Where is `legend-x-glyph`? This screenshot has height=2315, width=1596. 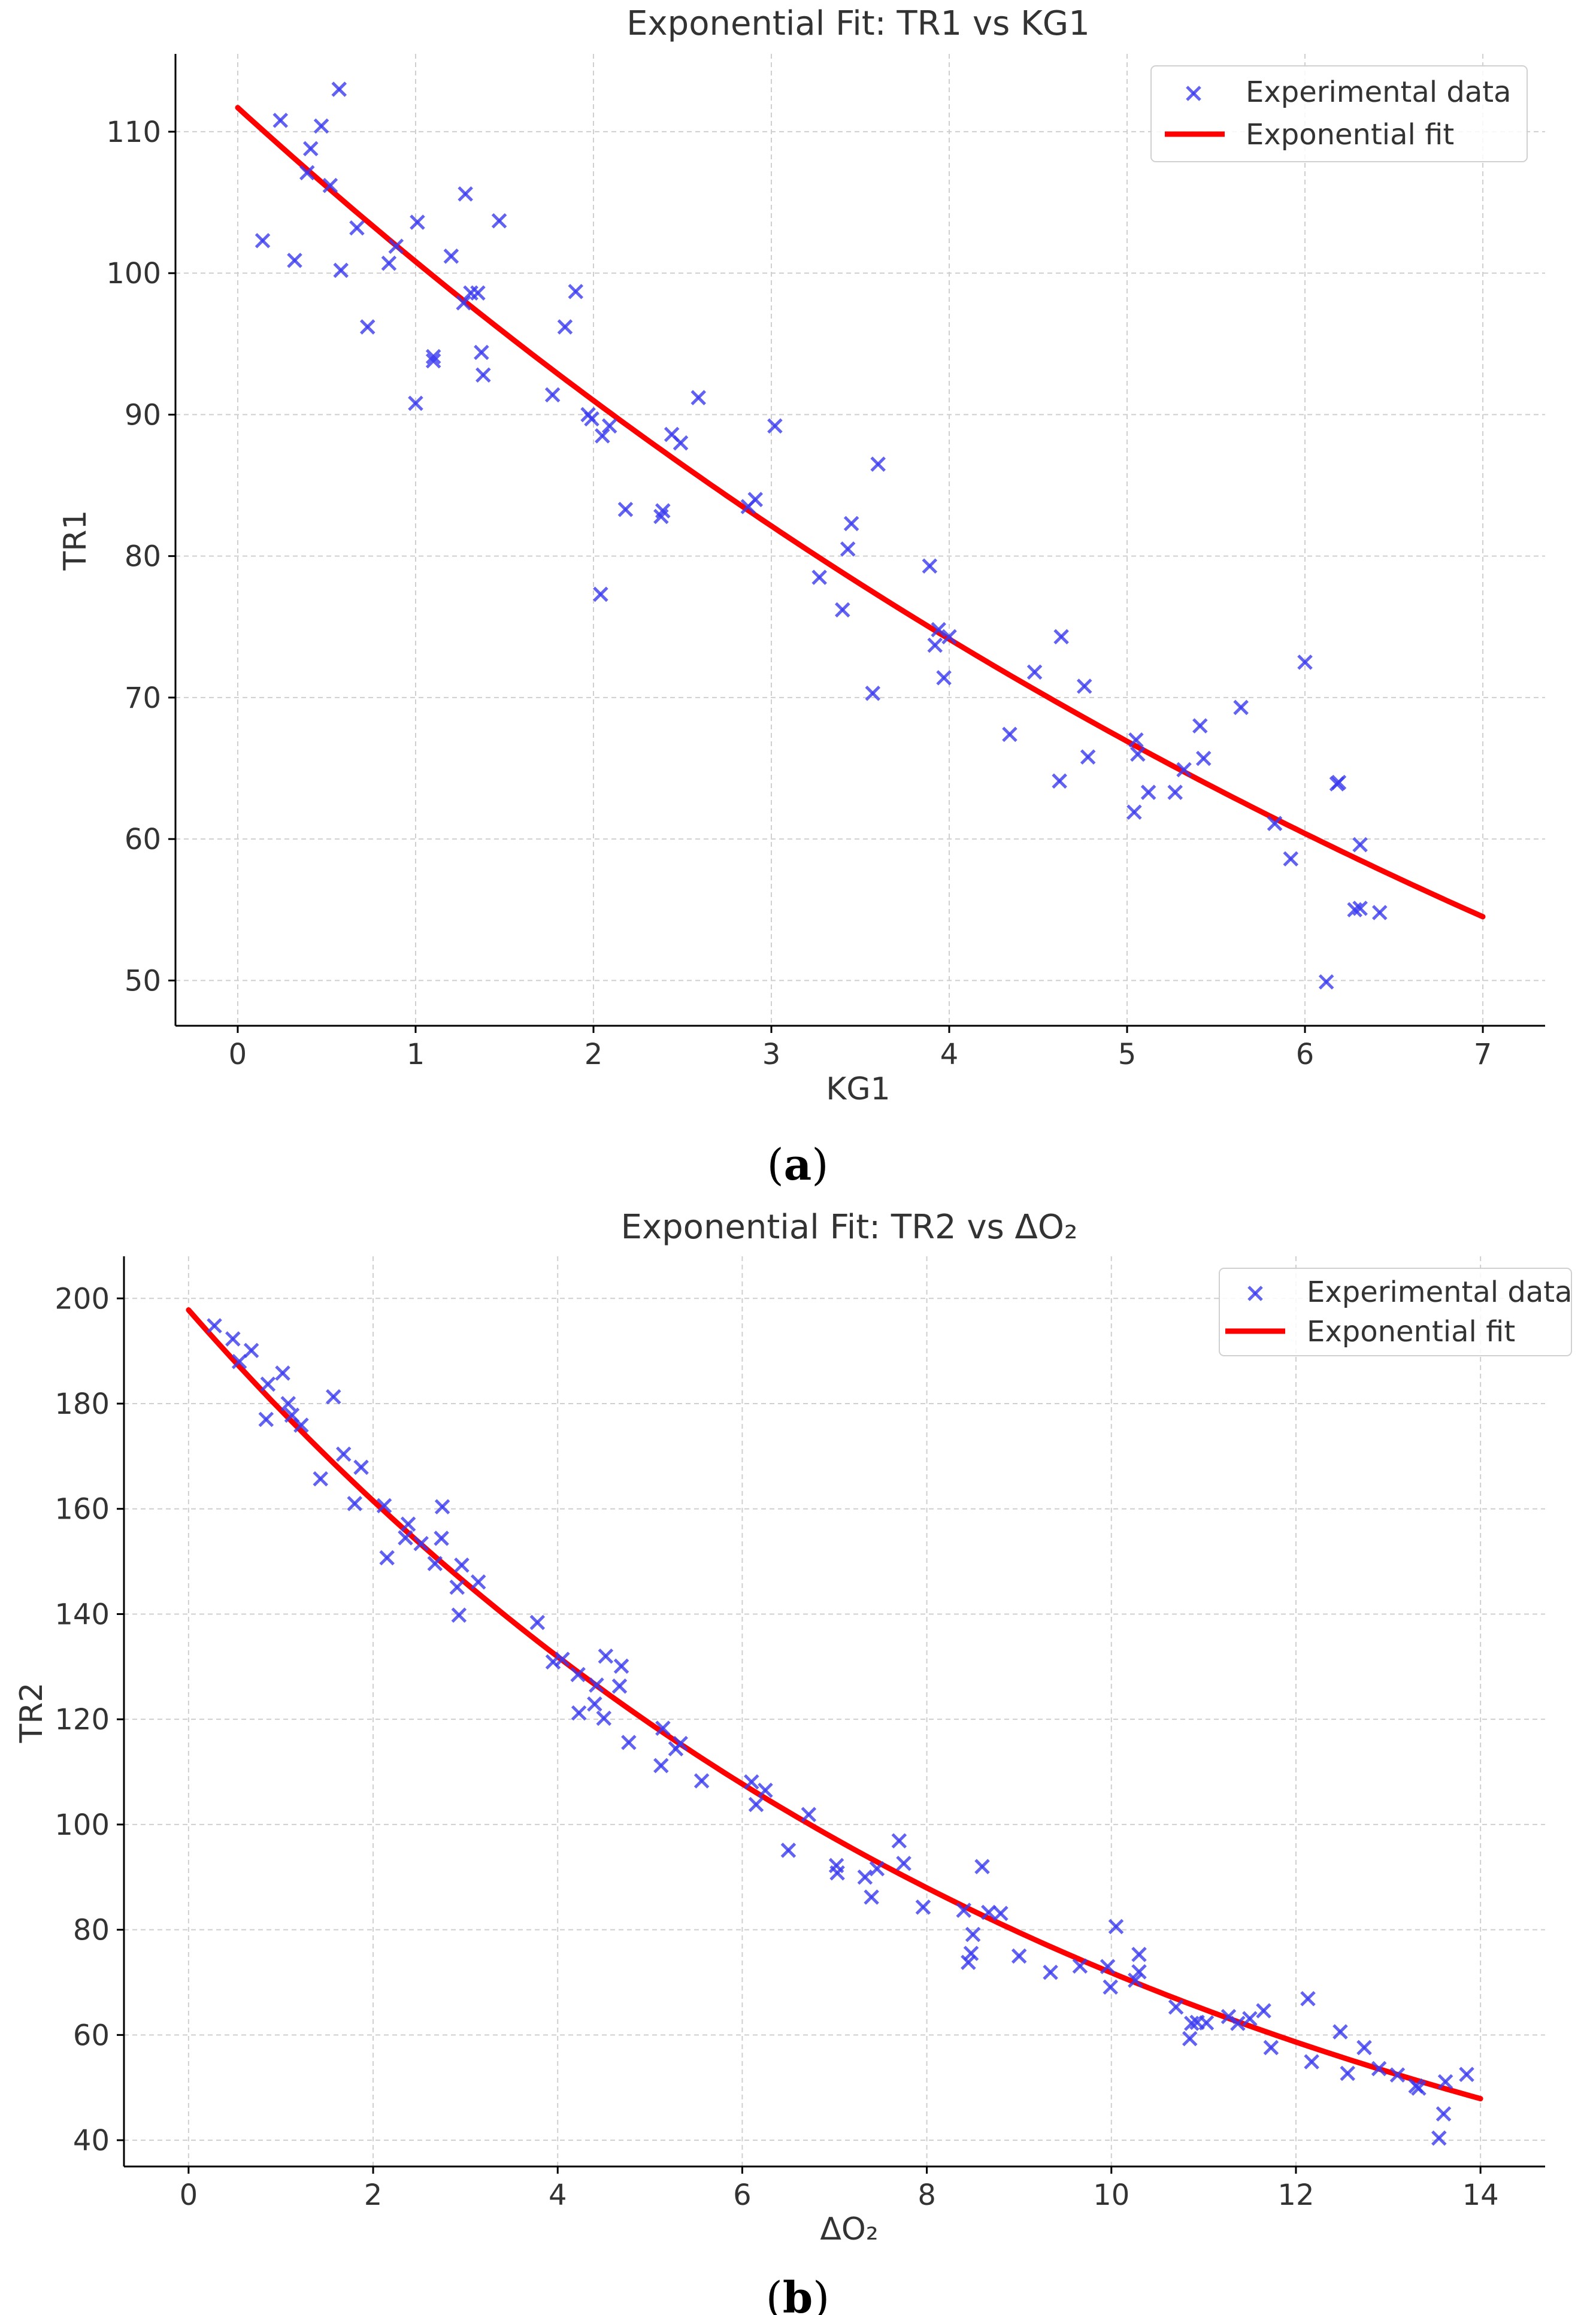 legend-x-glyph is located at coordinates (1193, 93).